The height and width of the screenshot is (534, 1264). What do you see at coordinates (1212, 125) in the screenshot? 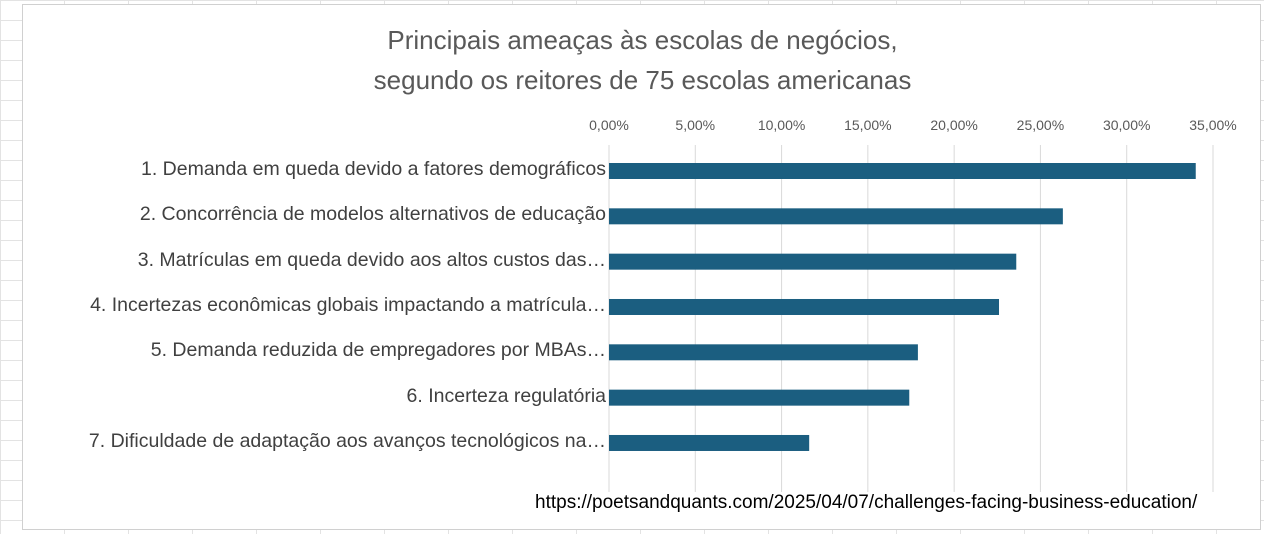
I see `x-tick-label: 35,00%` at bounding box center [1212, 125].